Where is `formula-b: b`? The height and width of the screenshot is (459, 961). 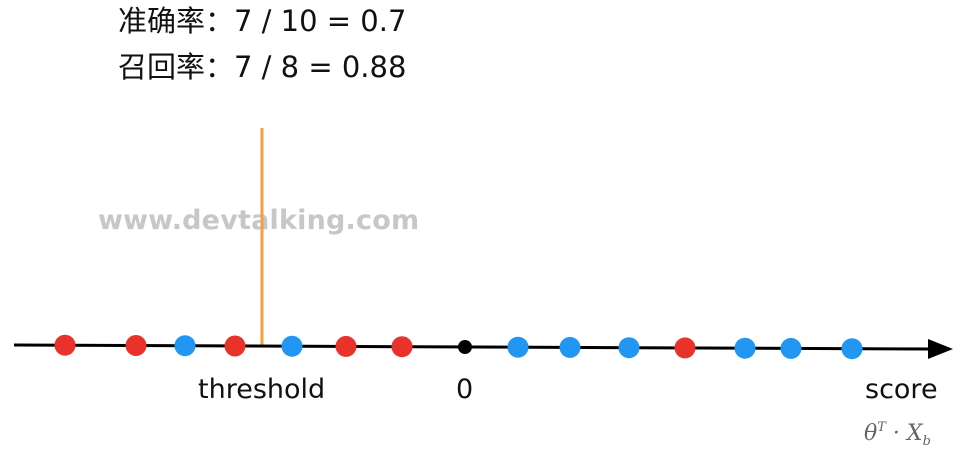
formula-b: b is located at coordinates (926, 441).